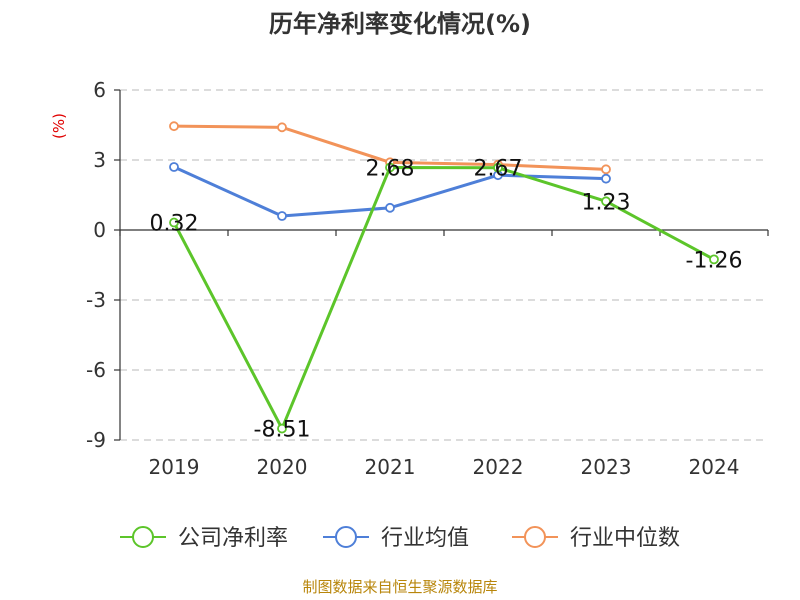 Image resolution: width=800 pixels, height=600 pixels. Describe the element at coordinates (400, 24) in the screenshot. I see `chart-title: 历年净利率变化情况(%)` at that location.